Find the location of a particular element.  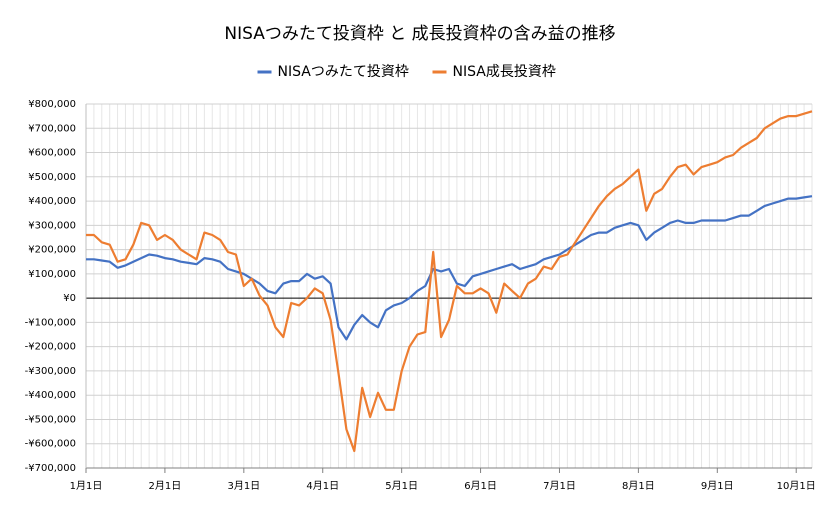

y-tick-label: -¥100,000 is located at coordinates (50, 322).